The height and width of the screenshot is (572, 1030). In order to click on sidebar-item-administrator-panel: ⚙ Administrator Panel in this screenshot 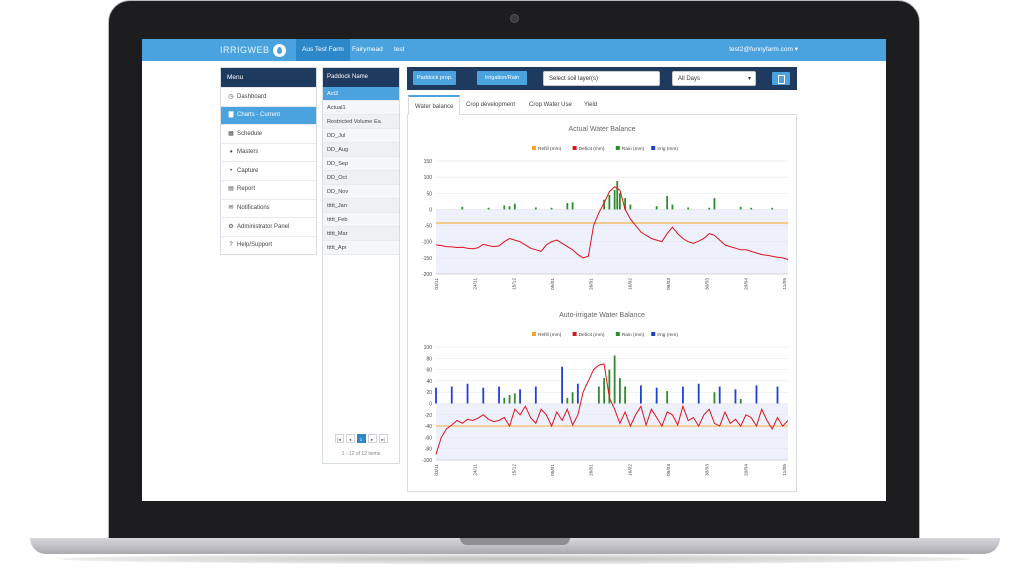, I will do `click(268, 226)`.